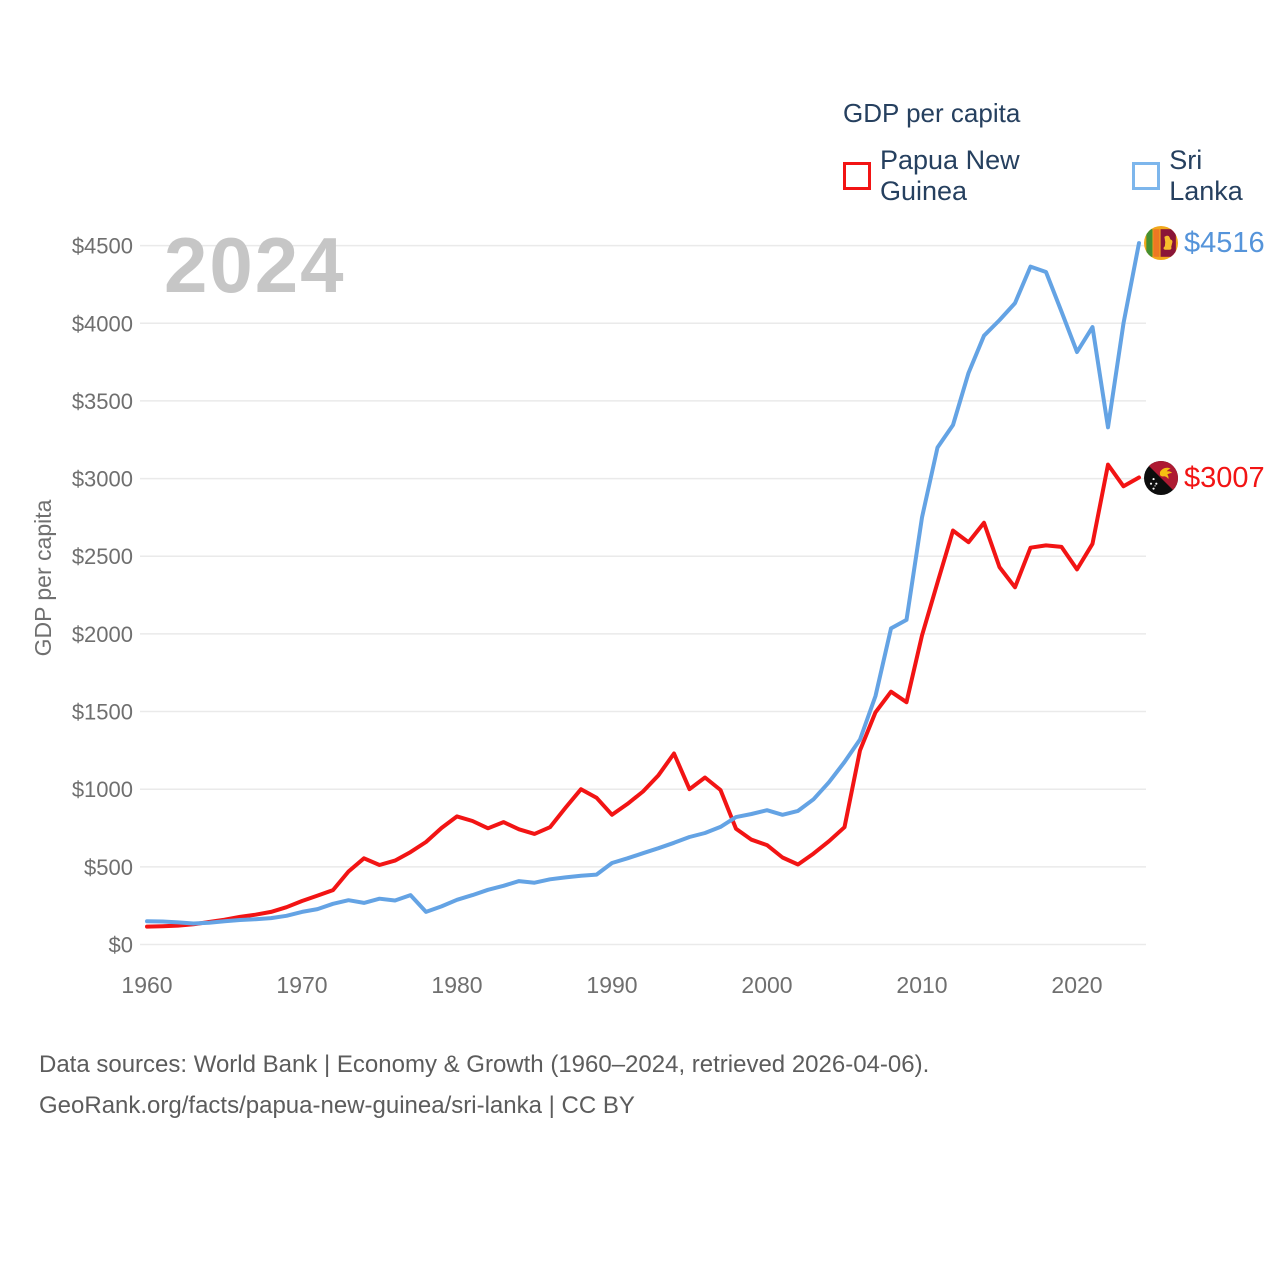 Image resolution: width=1280 pixels, height=1280 pixels. I want to click on y-tick-label: $4500, so click(102, 246).